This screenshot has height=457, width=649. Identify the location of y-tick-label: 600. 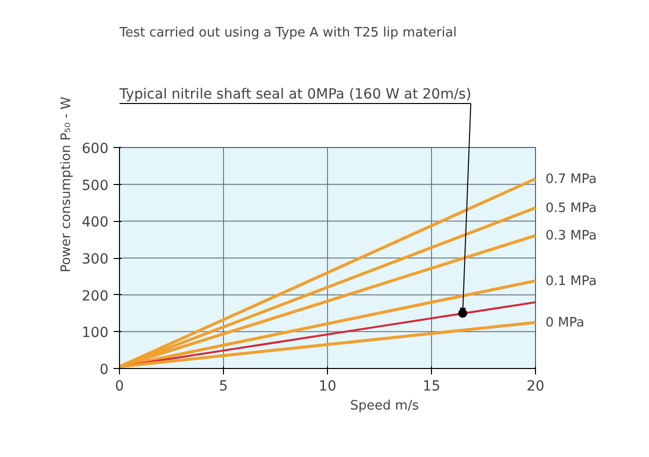
(95, 149).